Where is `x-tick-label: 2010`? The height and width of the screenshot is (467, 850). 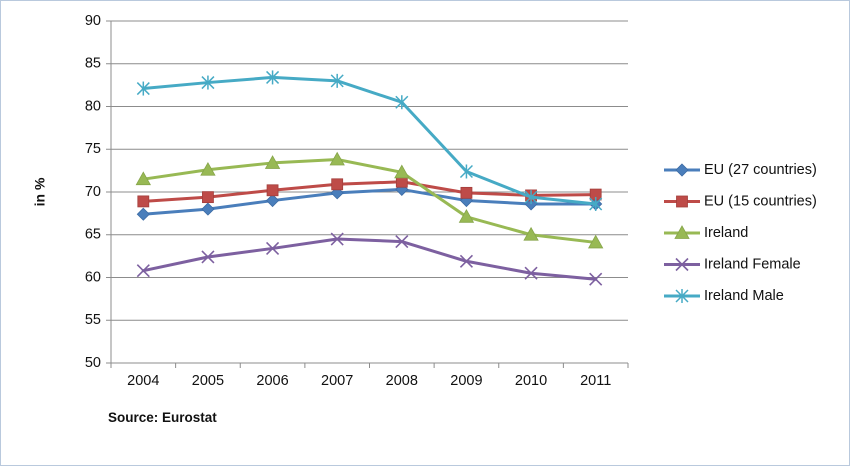 x-tick-label: 2010 is located at coordinates (531, 381).